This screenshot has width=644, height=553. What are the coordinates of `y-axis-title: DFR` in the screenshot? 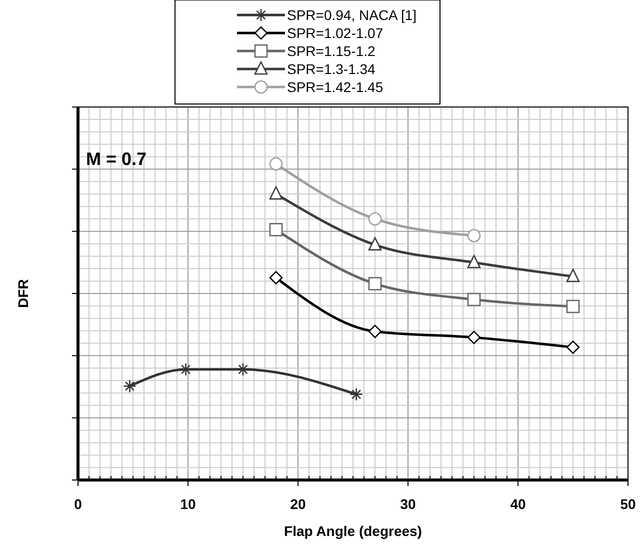 It's located at (23, 293).